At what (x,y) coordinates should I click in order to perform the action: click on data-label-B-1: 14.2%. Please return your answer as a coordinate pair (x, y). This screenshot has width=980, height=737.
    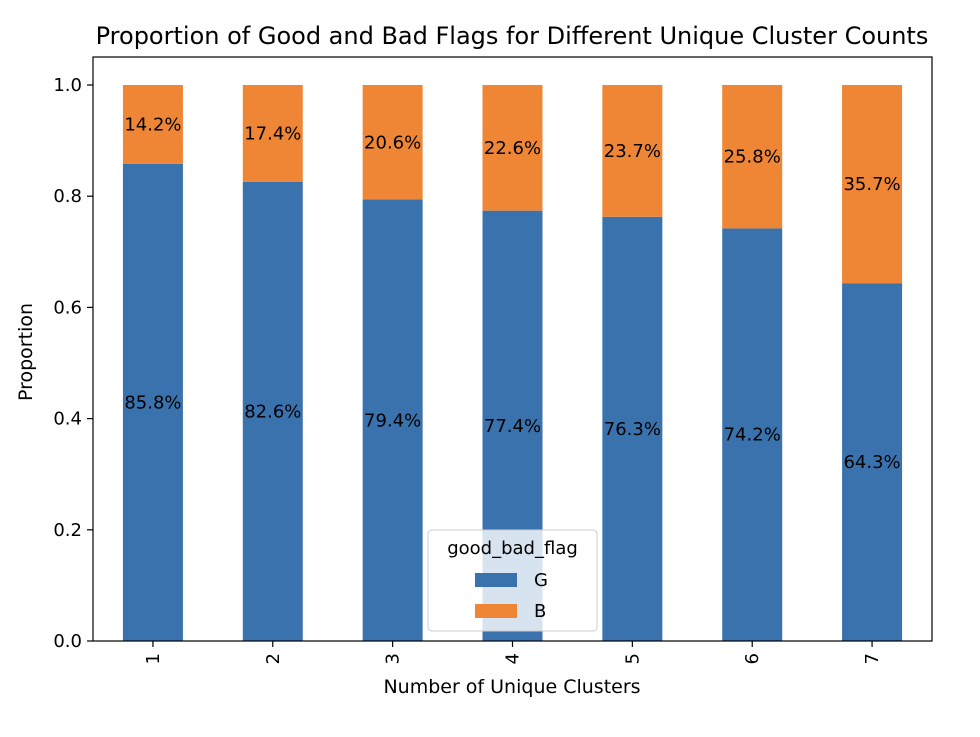
    Looking at the image, I should click on (152, 124).